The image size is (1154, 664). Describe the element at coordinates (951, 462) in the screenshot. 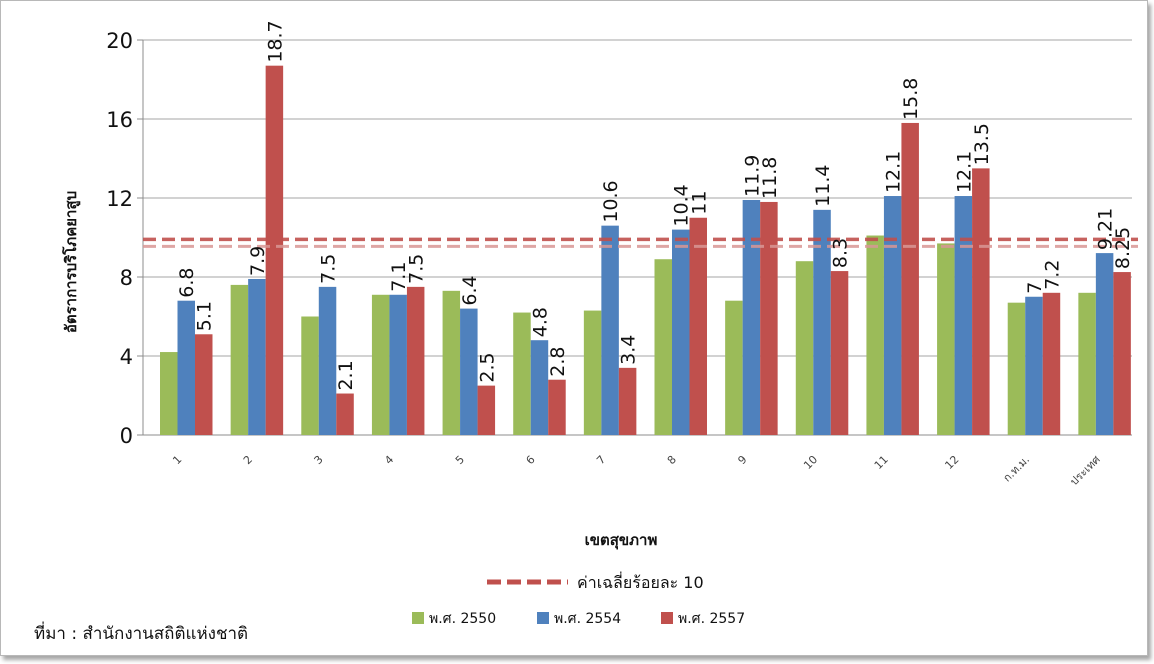

I see `x-tick-label: 12` at that location.